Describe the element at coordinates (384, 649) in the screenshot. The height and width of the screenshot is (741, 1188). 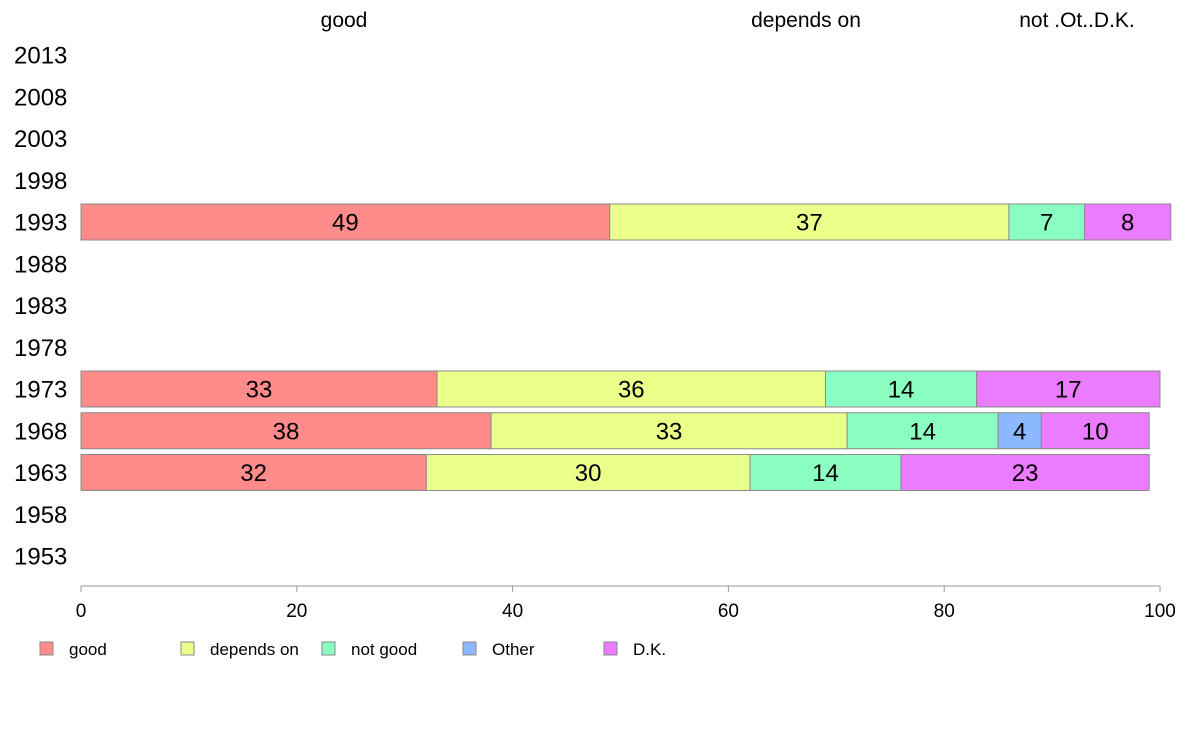
I see `legend-label: not good` at that location.